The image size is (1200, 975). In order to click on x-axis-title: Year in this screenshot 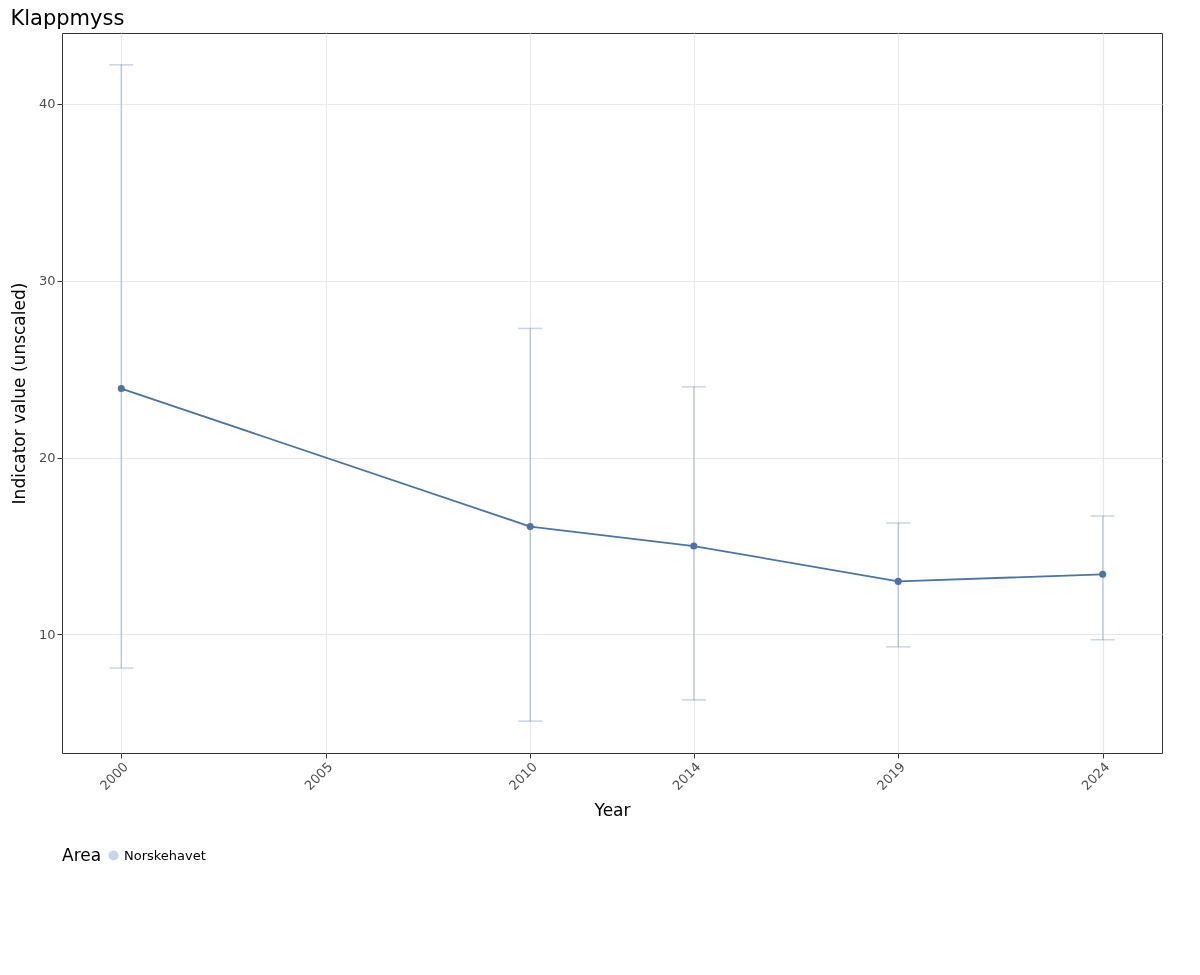, I will do `click(612, 810)`.